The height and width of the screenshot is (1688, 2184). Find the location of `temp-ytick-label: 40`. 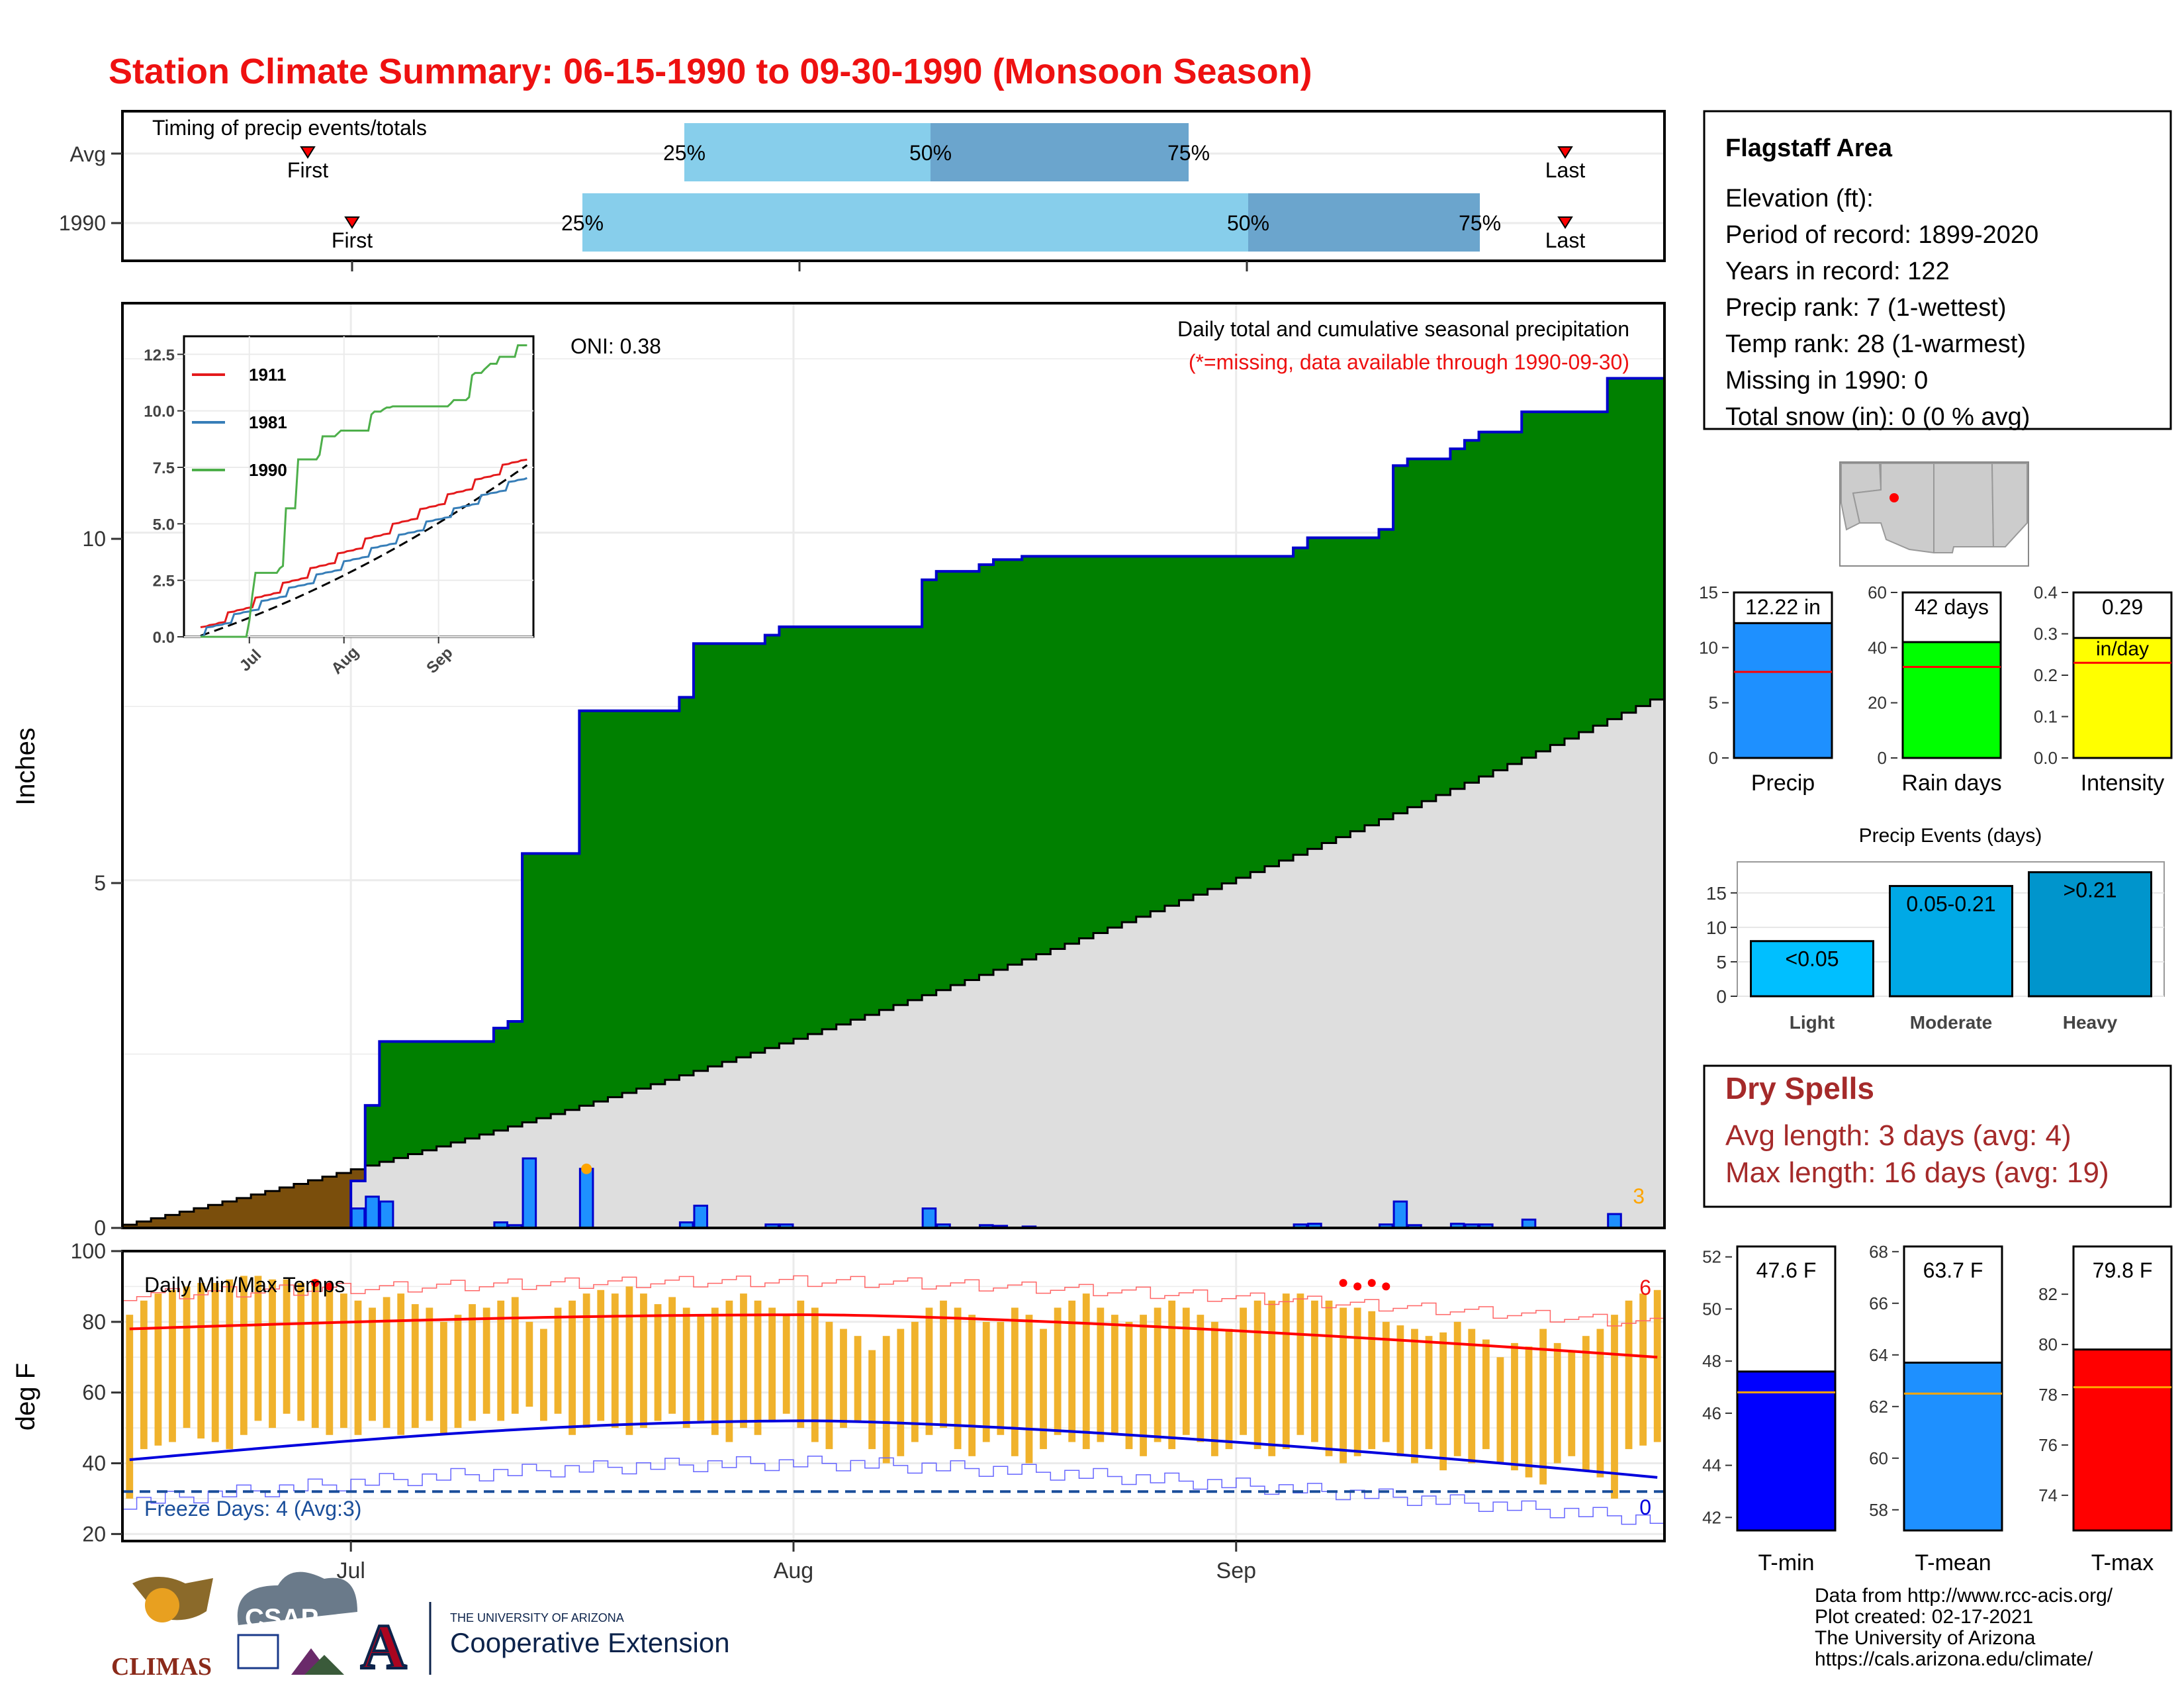

temp-ytick-label: 40 is located at coordinates (94, 1463).